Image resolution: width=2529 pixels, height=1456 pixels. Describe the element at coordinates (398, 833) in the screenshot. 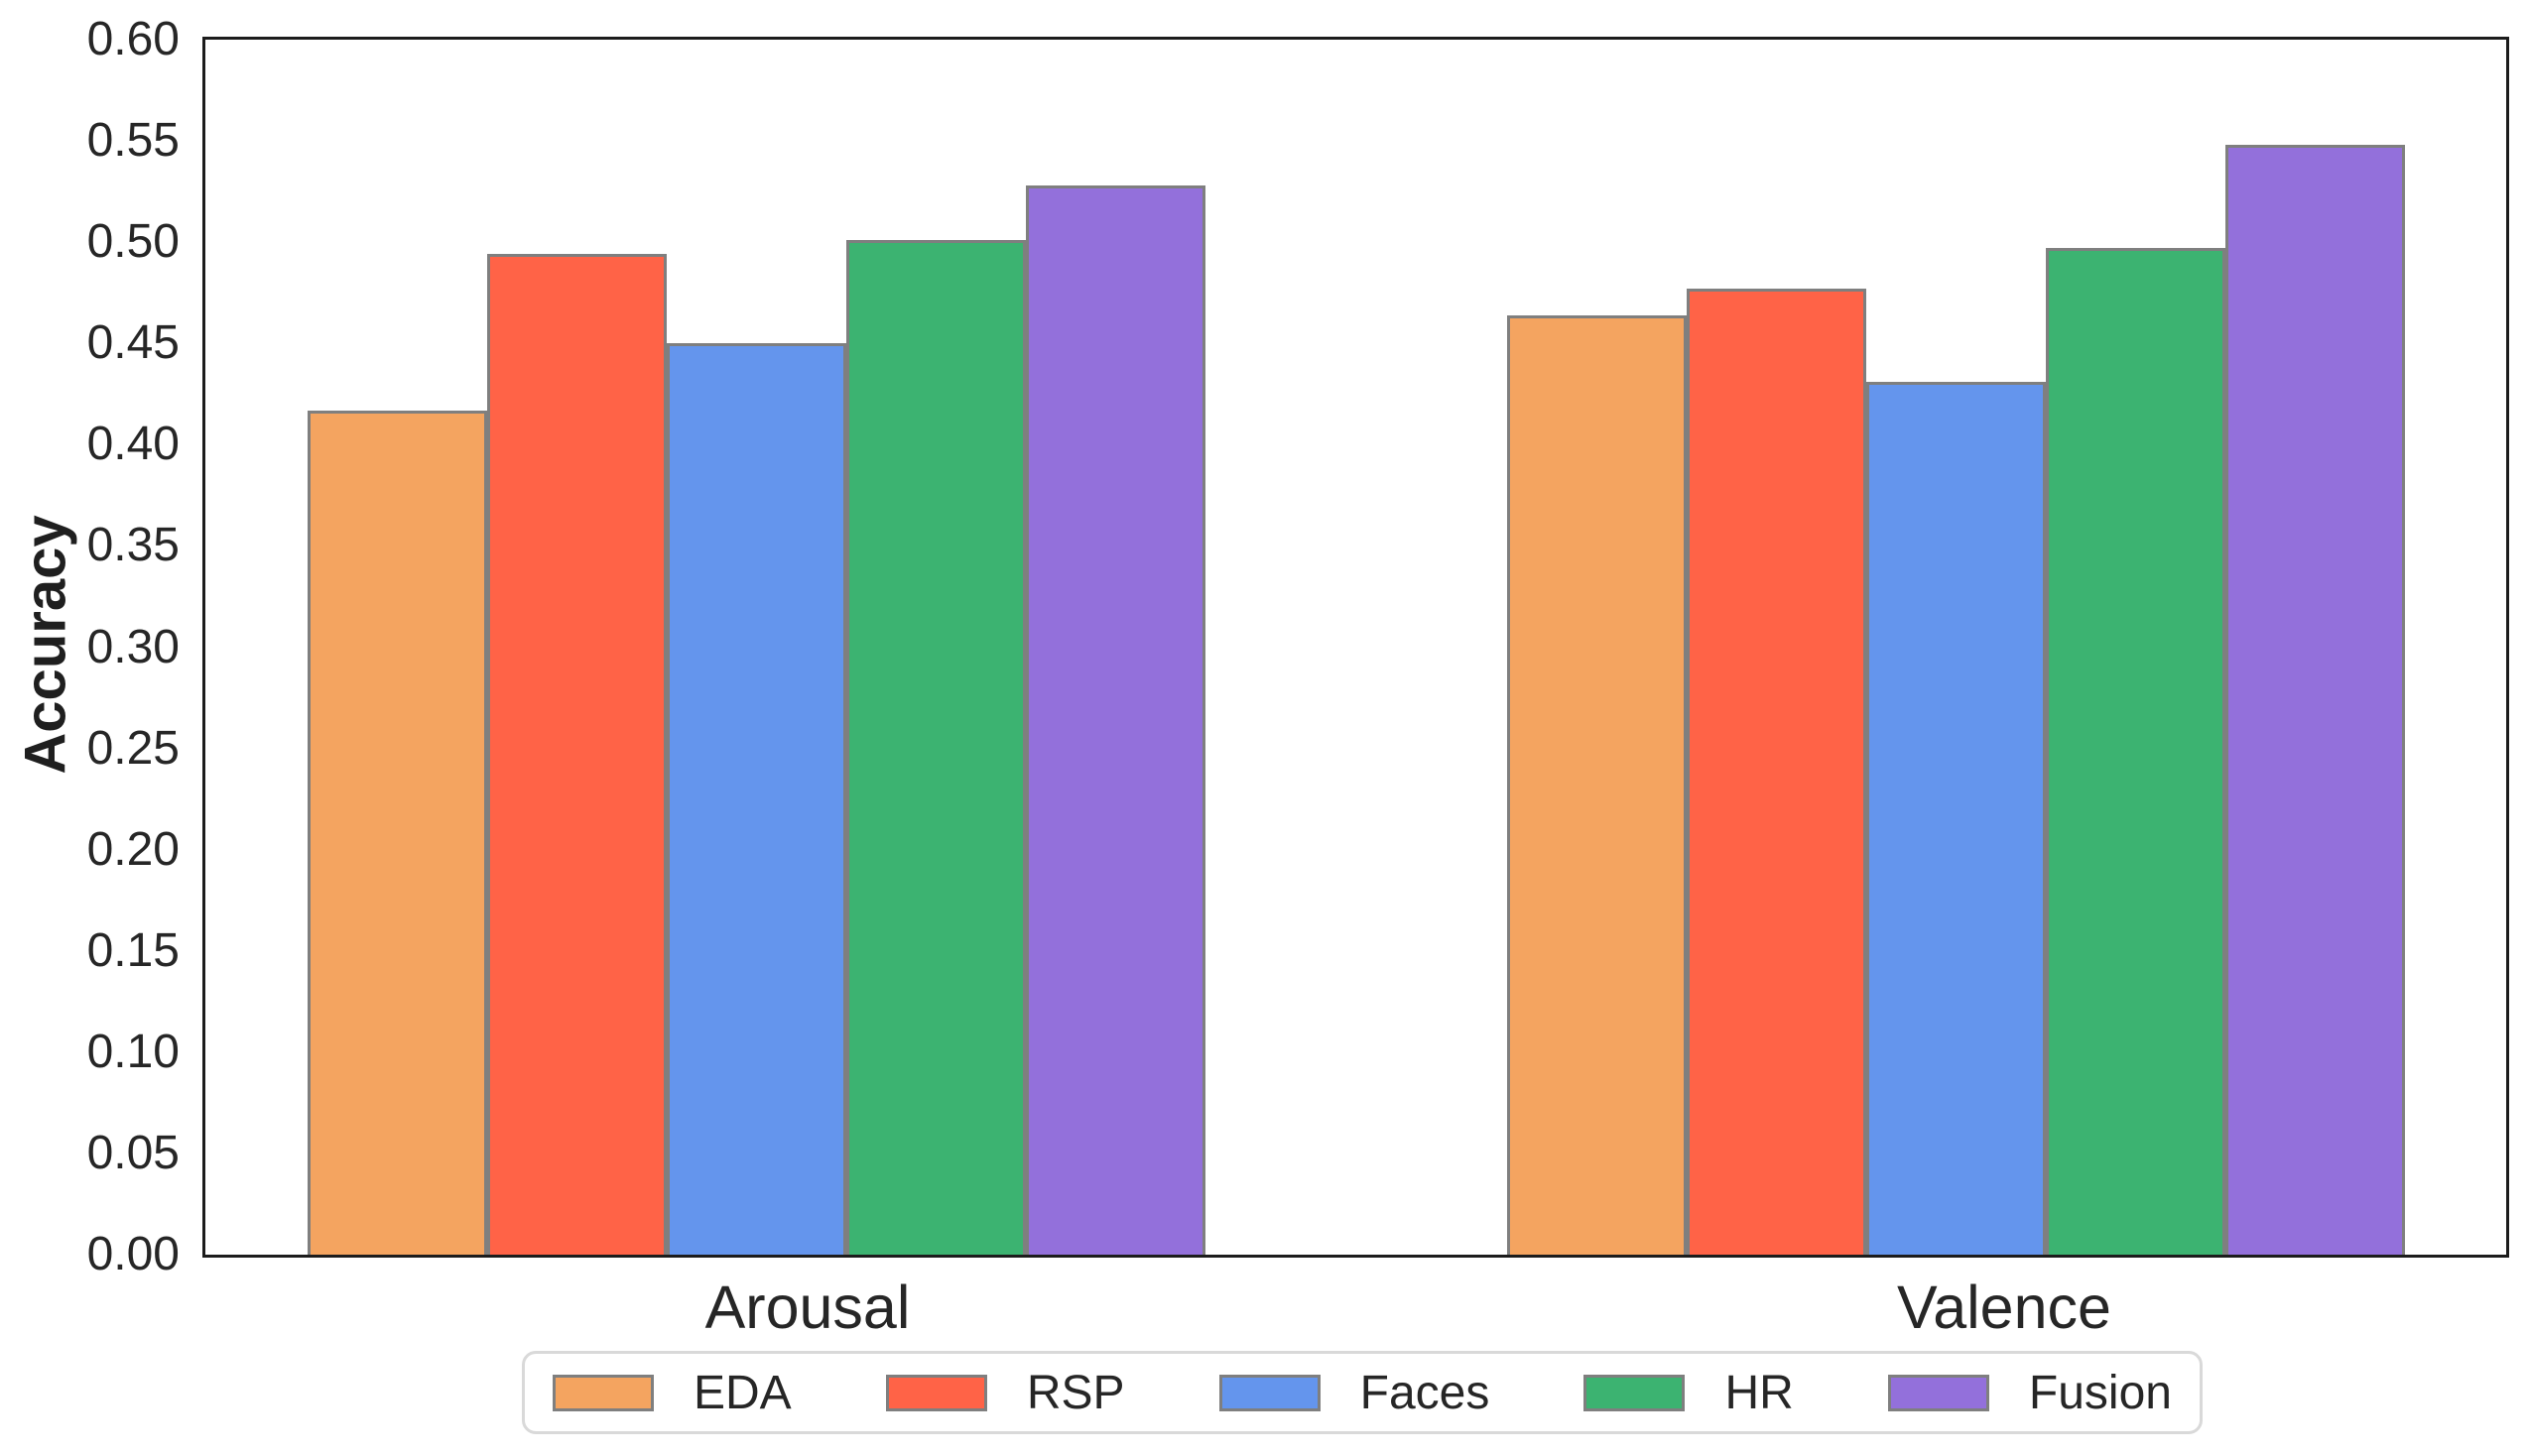

I see `bar-arousal-eda` at that location.